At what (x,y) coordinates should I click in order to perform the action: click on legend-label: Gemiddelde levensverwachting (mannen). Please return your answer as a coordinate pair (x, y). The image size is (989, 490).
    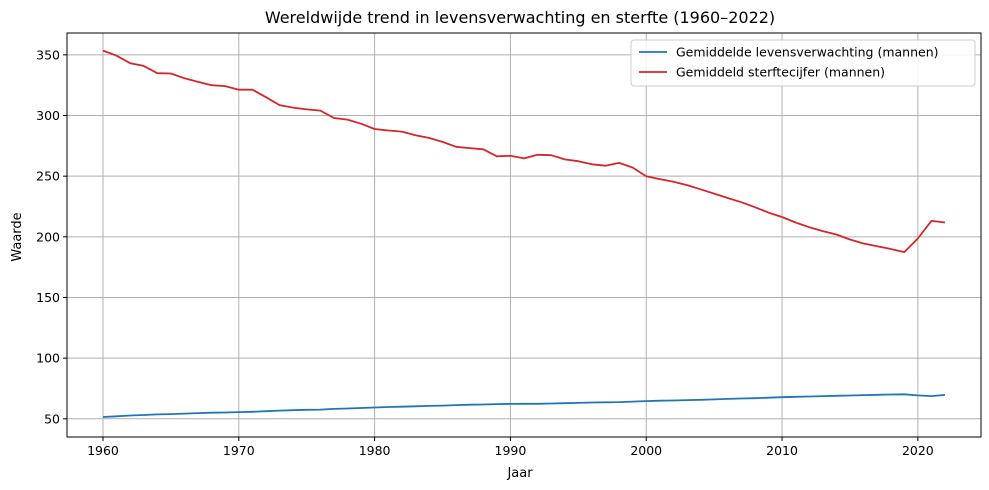
    Looking at the image, I should click on (807, 52).